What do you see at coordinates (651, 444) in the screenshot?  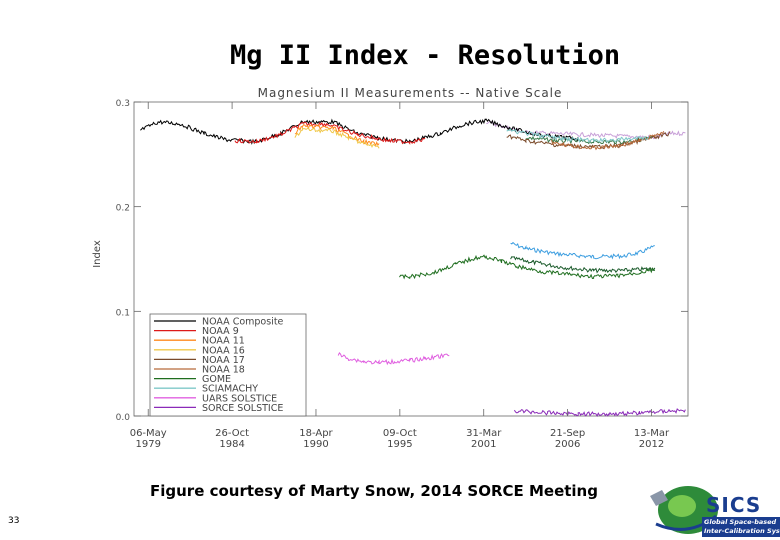 I see `x-tick-year-6: 2012` at bounding box center [651, 444].